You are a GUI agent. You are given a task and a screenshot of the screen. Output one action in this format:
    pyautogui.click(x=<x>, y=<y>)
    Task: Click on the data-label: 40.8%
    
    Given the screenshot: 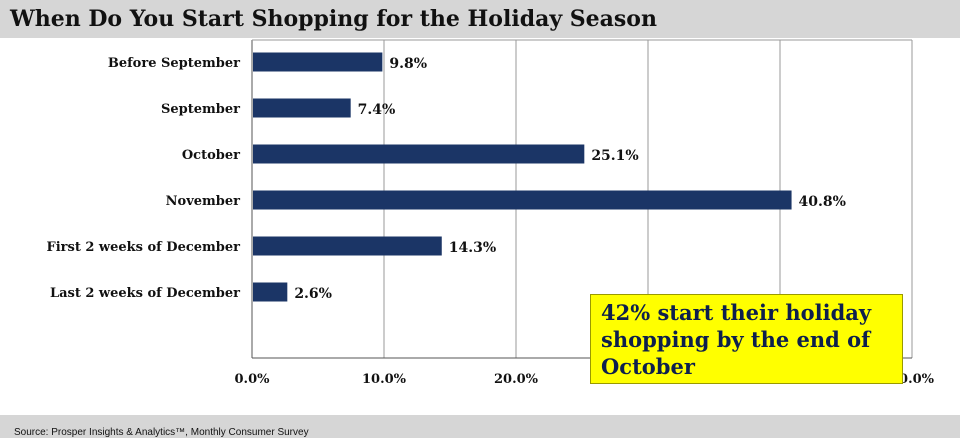 What is the action you would take?
    pyautogui.click(x=822, y=202)
    